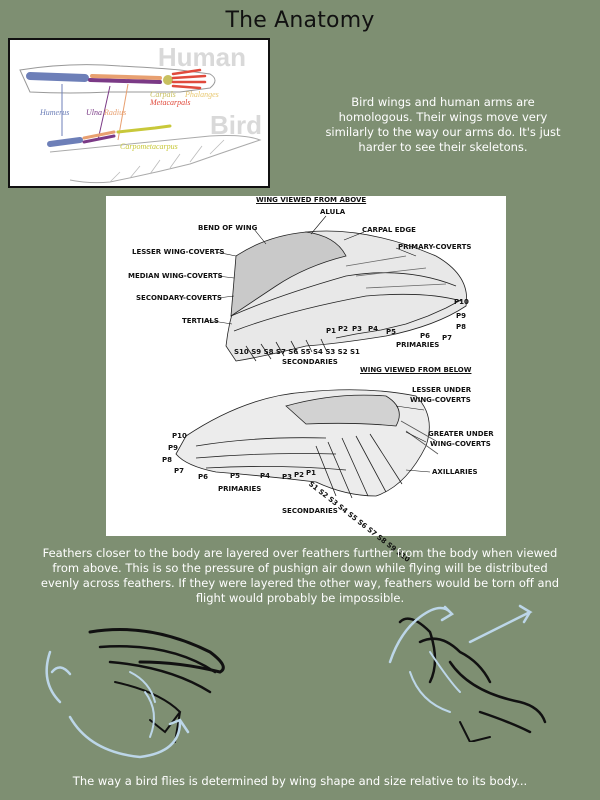 This screenshot has height=800, width=600. What do you see at coordinates (416, 370) in the screenshot?
I see `wing-below-heading: WING VIEWED FROM BELOW` at bounding box center [416, 370].